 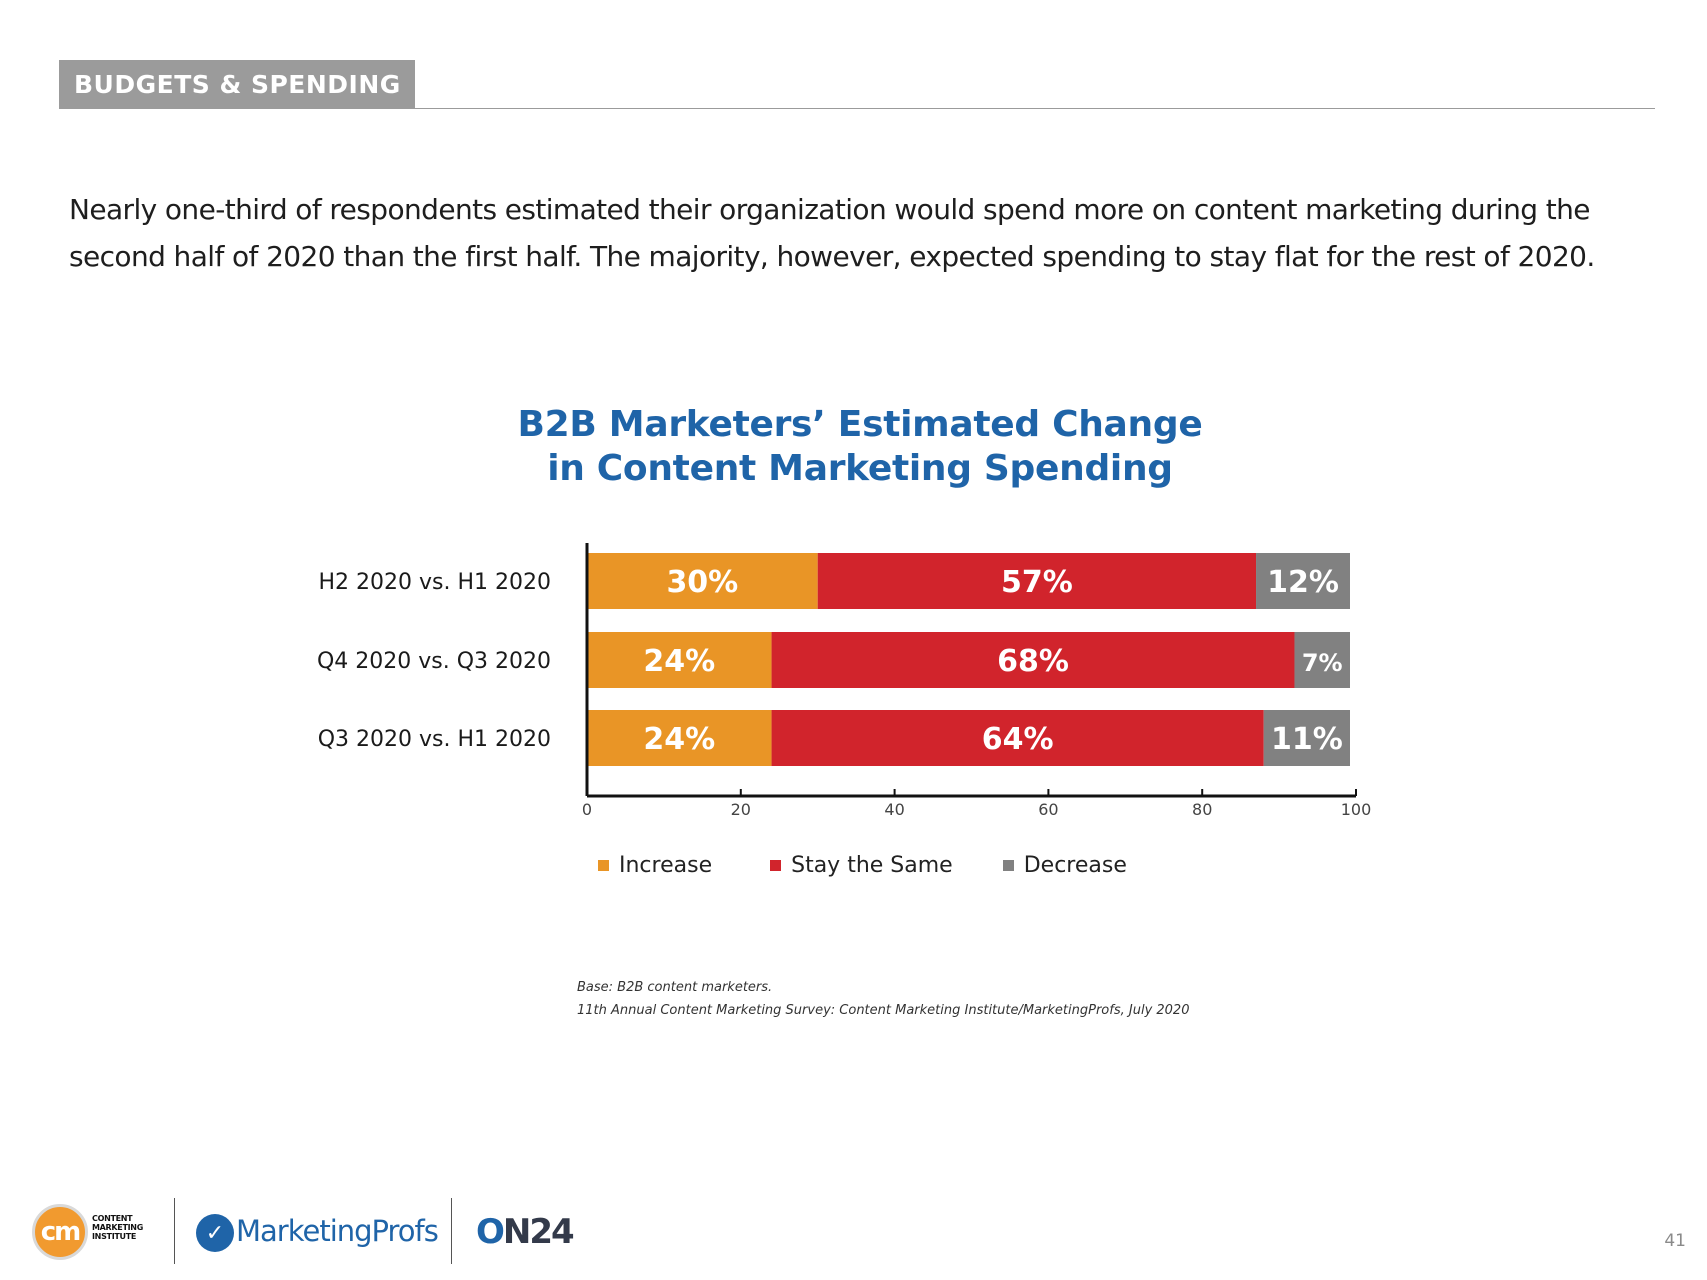 I want to click on bar-label-increase-1: 30%, so click(x=702, y=582).